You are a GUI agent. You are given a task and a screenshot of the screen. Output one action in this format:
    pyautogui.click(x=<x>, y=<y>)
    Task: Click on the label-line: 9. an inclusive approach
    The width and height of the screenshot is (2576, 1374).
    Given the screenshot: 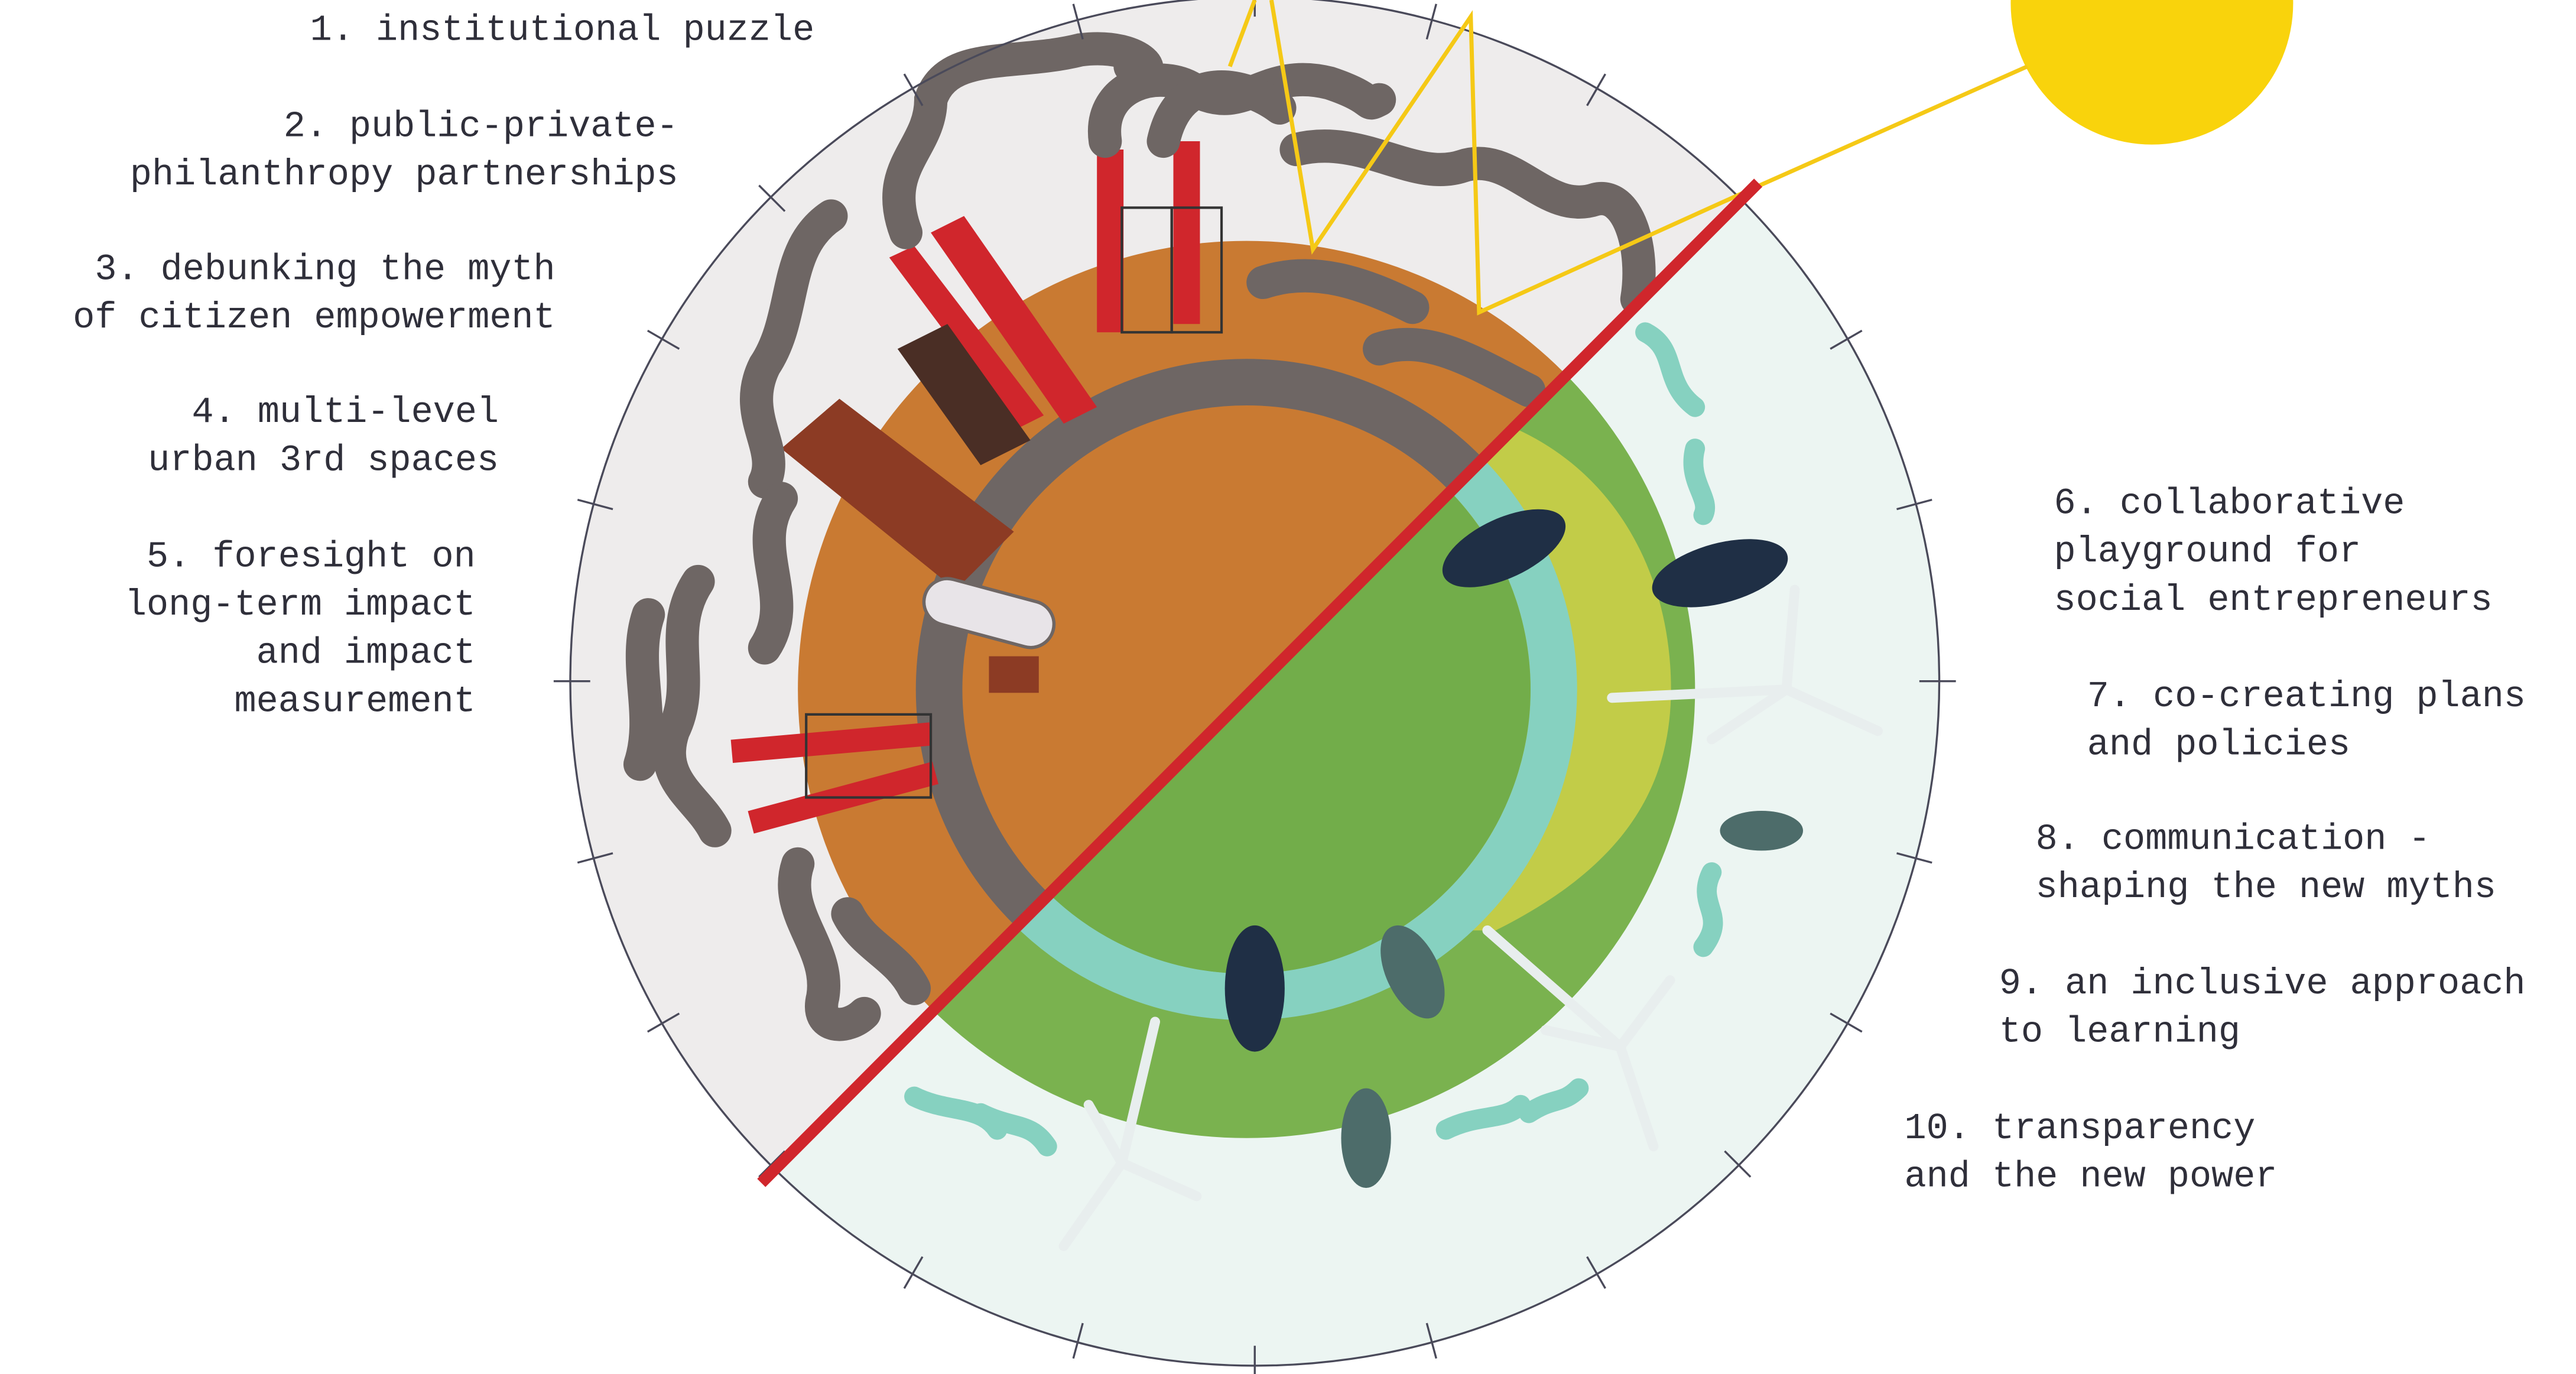 What is the action you would take?
    pyautogui.click(x=2262, y=984)
    